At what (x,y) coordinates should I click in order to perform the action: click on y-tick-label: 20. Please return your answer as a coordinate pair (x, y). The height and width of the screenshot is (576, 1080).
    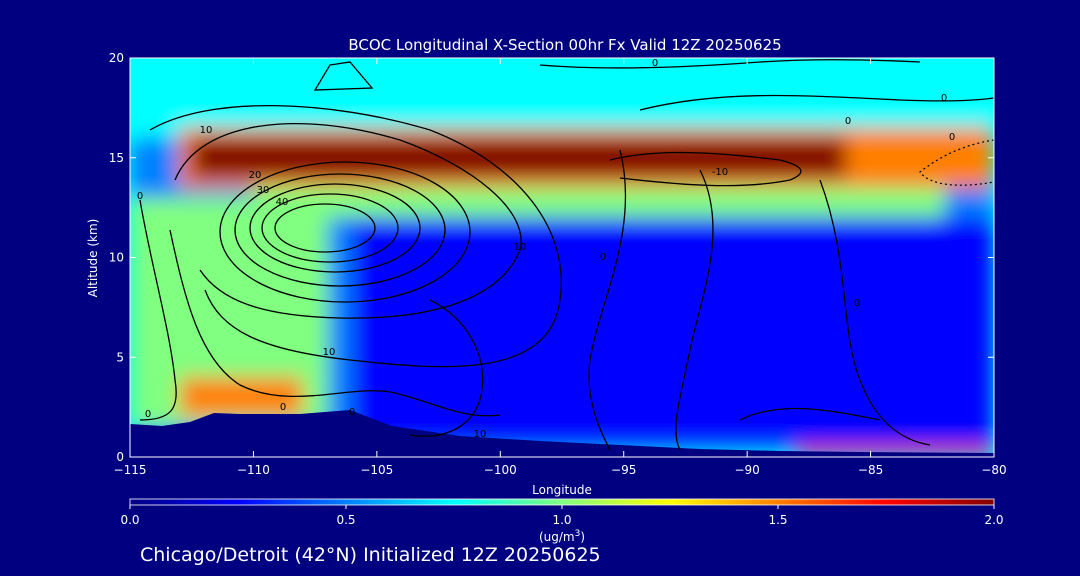
    Looking at the image, I should click on (116, 58).